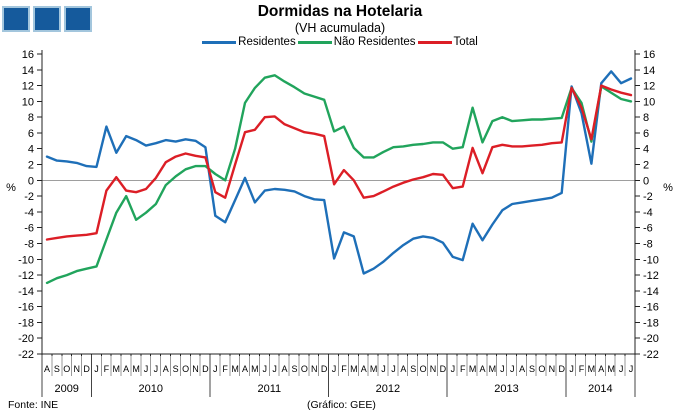  I want to click on legend-label-total: Total, so click(465, 42).